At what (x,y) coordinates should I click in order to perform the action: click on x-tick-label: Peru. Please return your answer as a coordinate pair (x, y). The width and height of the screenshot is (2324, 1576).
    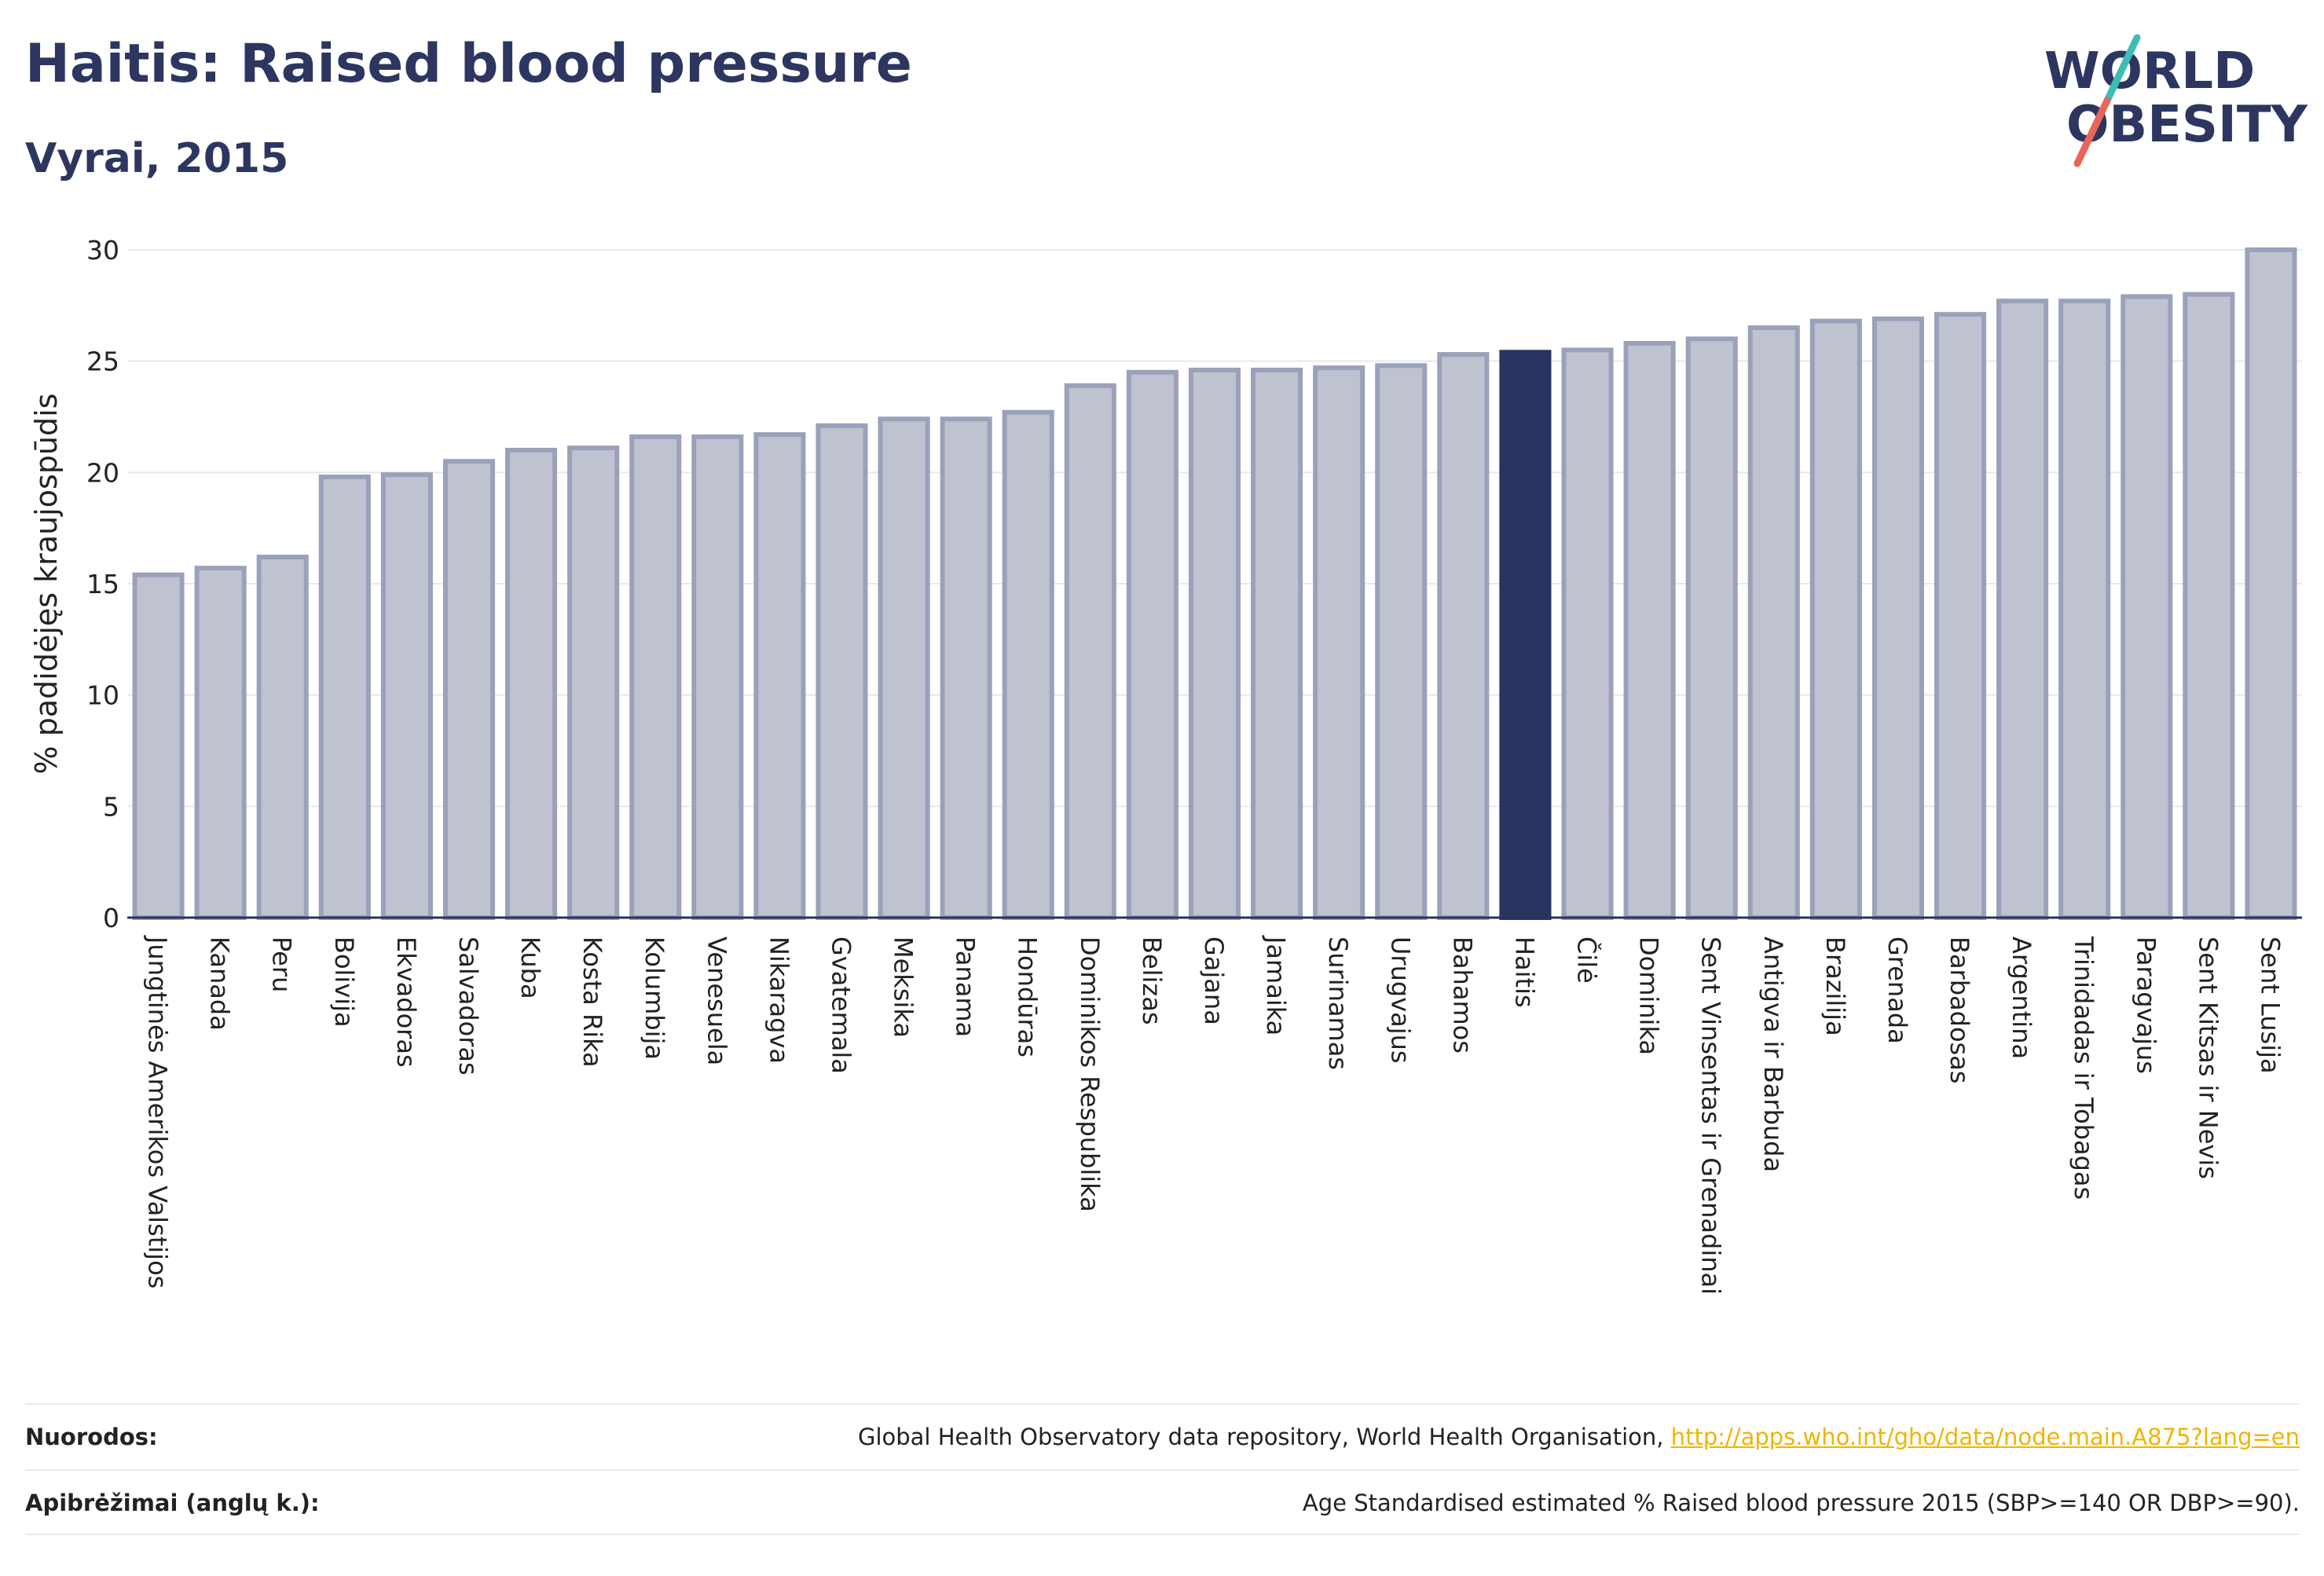
    Looking at the image, I should click on (282, 964).